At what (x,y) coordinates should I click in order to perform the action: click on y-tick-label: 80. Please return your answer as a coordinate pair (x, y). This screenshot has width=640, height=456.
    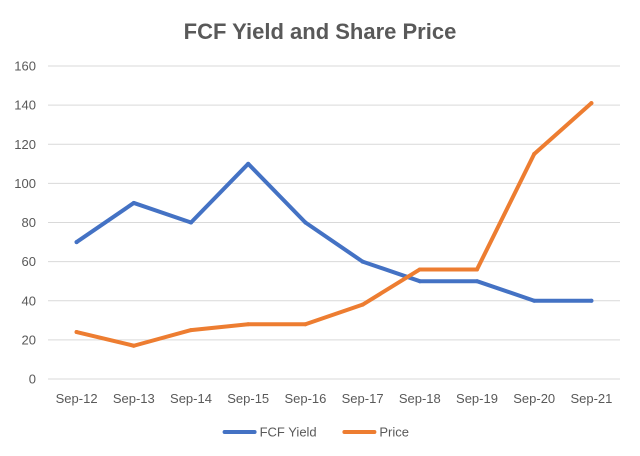
    Looking at the image, I should click on (29, 222).